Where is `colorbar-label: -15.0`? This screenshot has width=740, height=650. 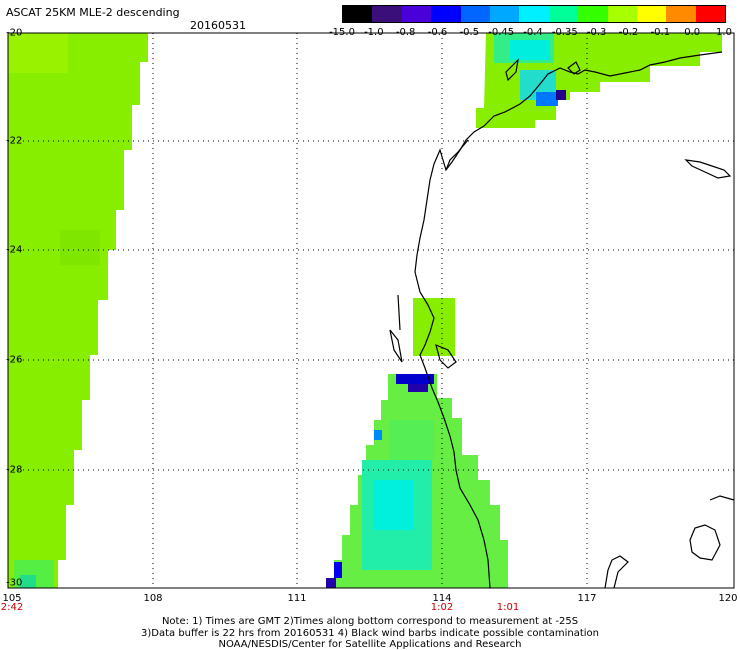 colorbar-label: -15.0 is located at coordinates (342, 32).